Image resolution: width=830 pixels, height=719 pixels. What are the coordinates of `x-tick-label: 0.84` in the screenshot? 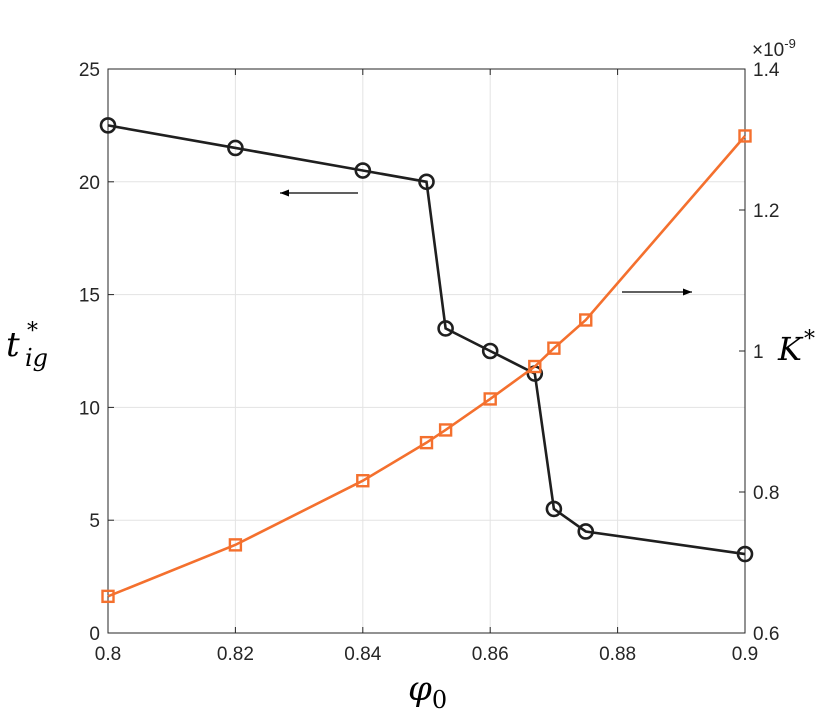 It's located at (362, 654).